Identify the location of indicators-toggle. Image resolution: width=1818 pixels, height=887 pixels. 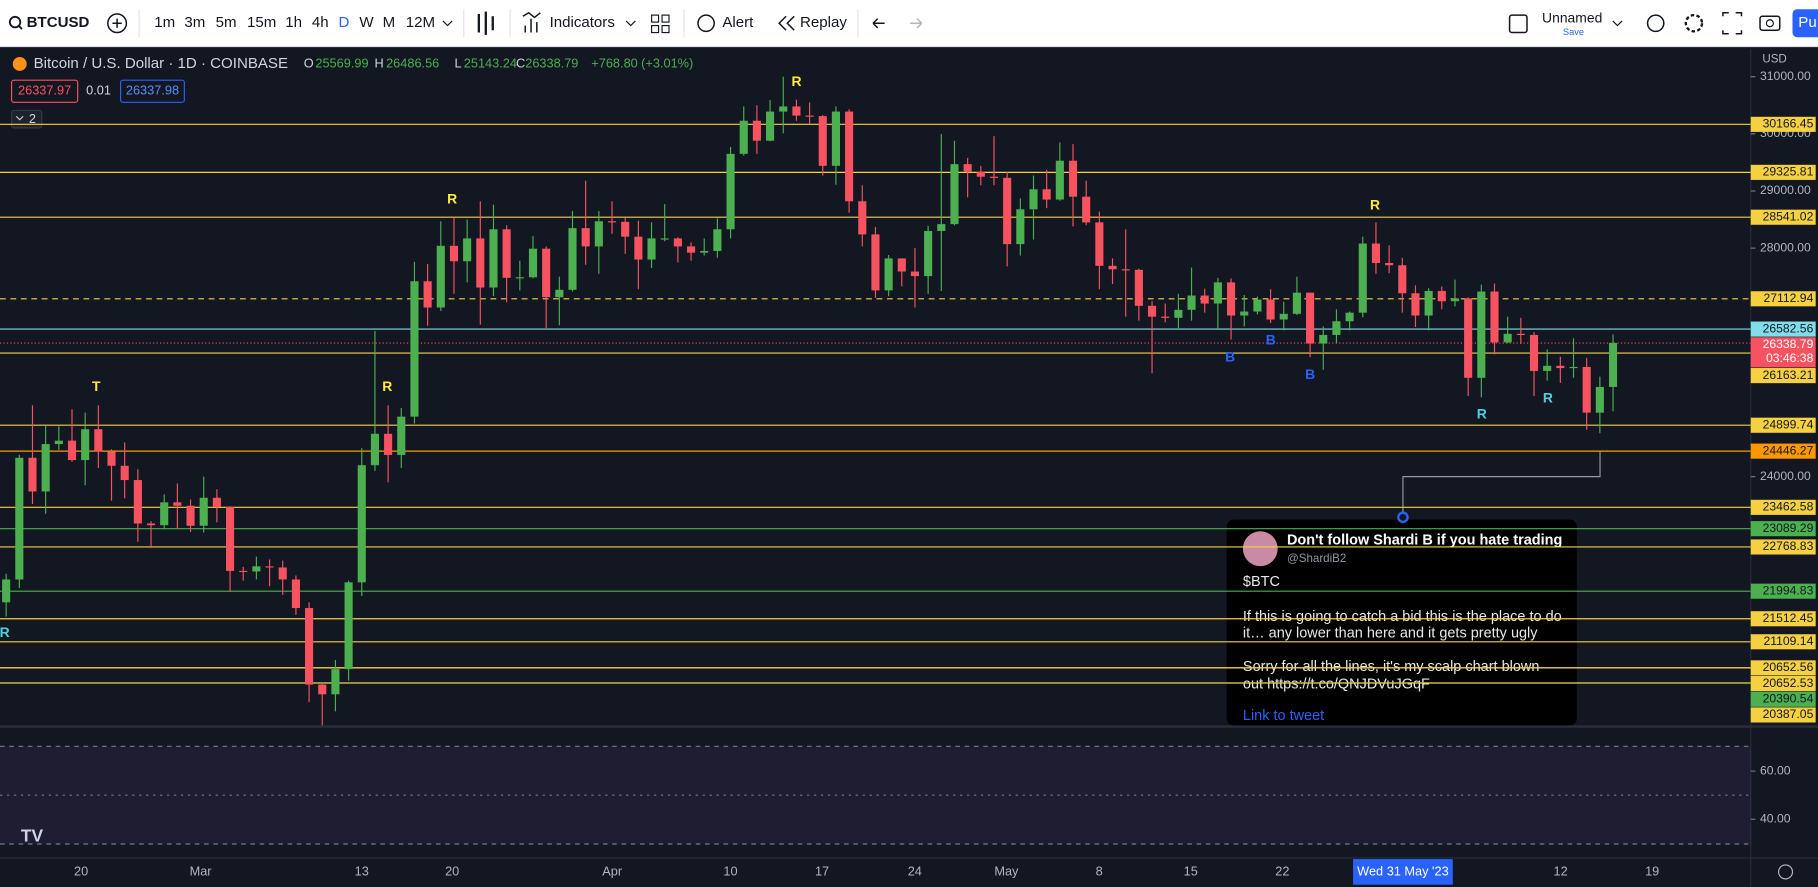
(27, 119).